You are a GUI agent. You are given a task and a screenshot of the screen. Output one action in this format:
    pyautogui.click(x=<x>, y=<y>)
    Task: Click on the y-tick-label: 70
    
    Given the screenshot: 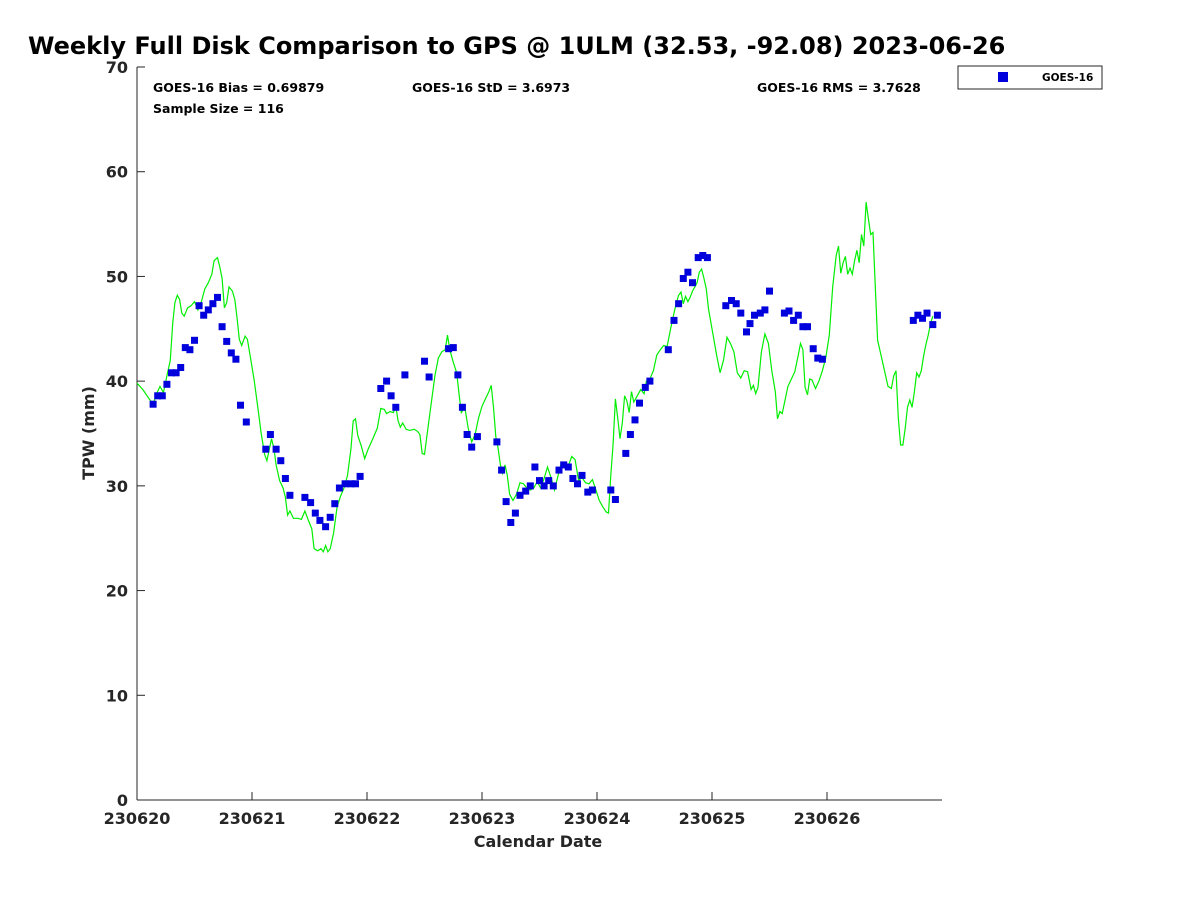 What is the action you would take?
    pyautogui.click(x=117, y=67)
    